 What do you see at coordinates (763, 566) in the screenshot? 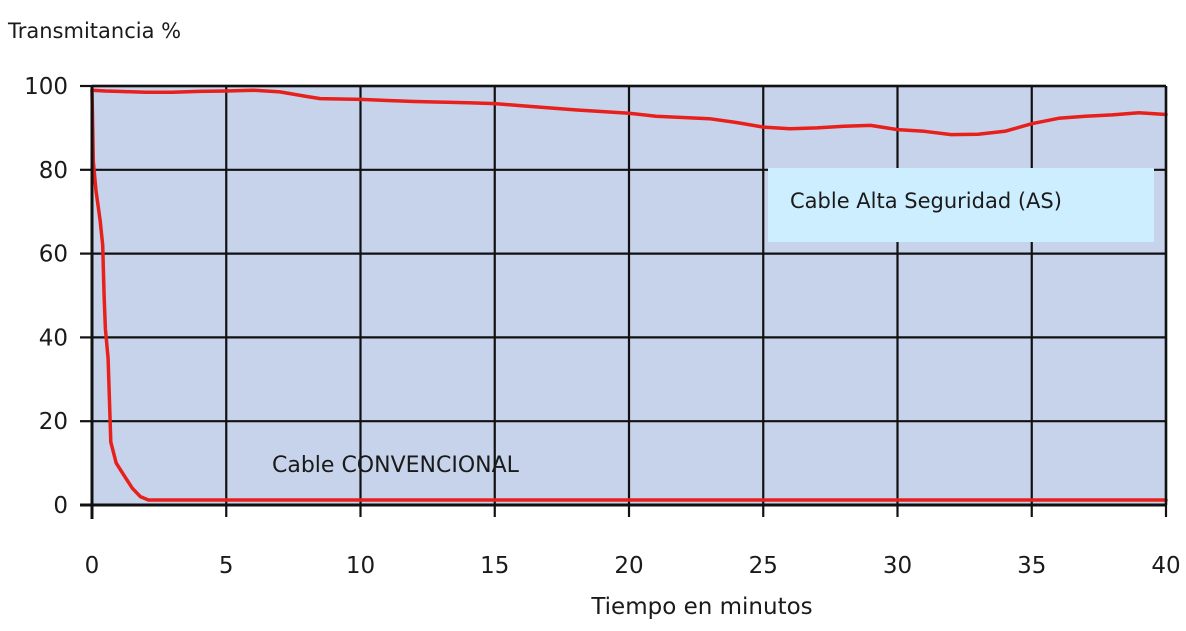
I see `x-tick-label-5: 25` at bounding box center [763, 566].